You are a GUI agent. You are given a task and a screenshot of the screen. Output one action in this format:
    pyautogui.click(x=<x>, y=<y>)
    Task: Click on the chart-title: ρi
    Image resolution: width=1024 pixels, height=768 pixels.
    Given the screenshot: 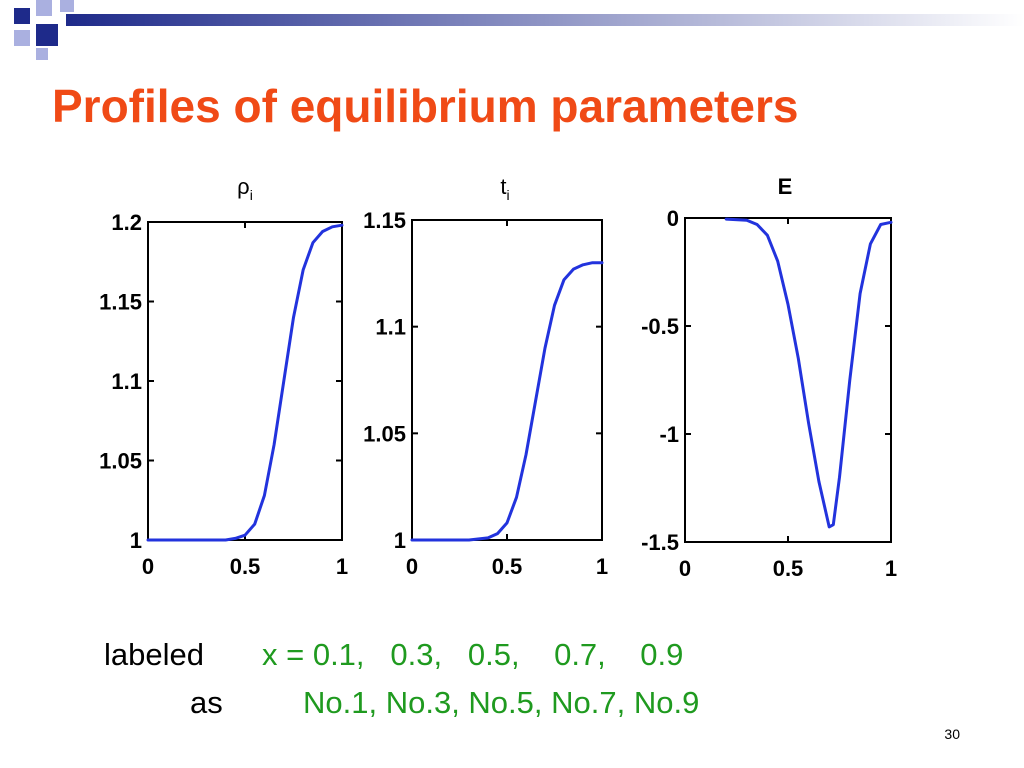 What is the action you would take?
    pyautogui.click(x=245, y=188)
    